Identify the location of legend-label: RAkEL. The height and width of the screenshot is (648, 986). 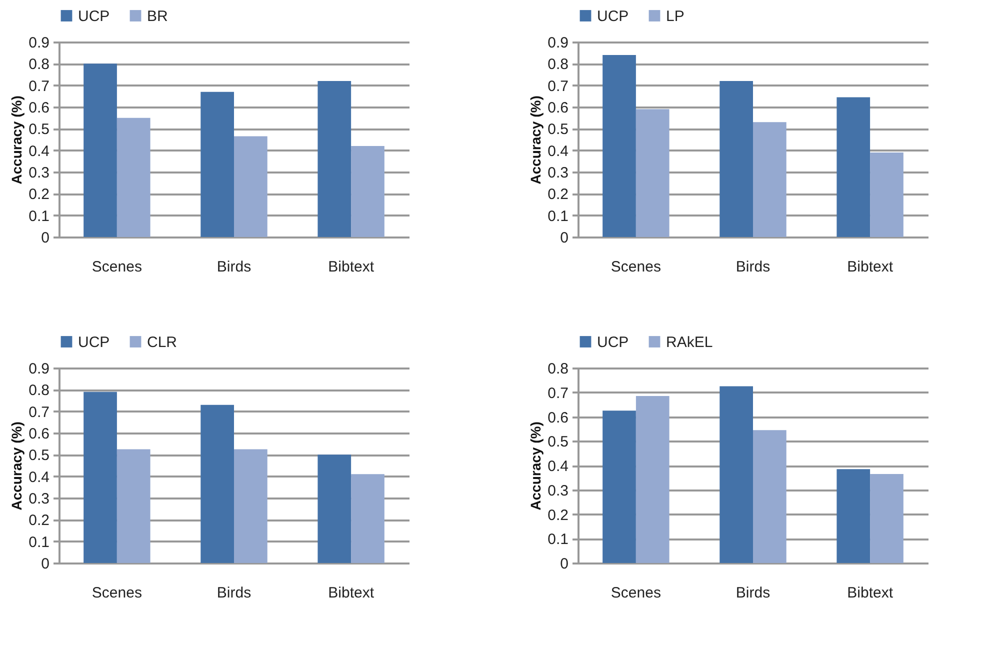
(689, 342).